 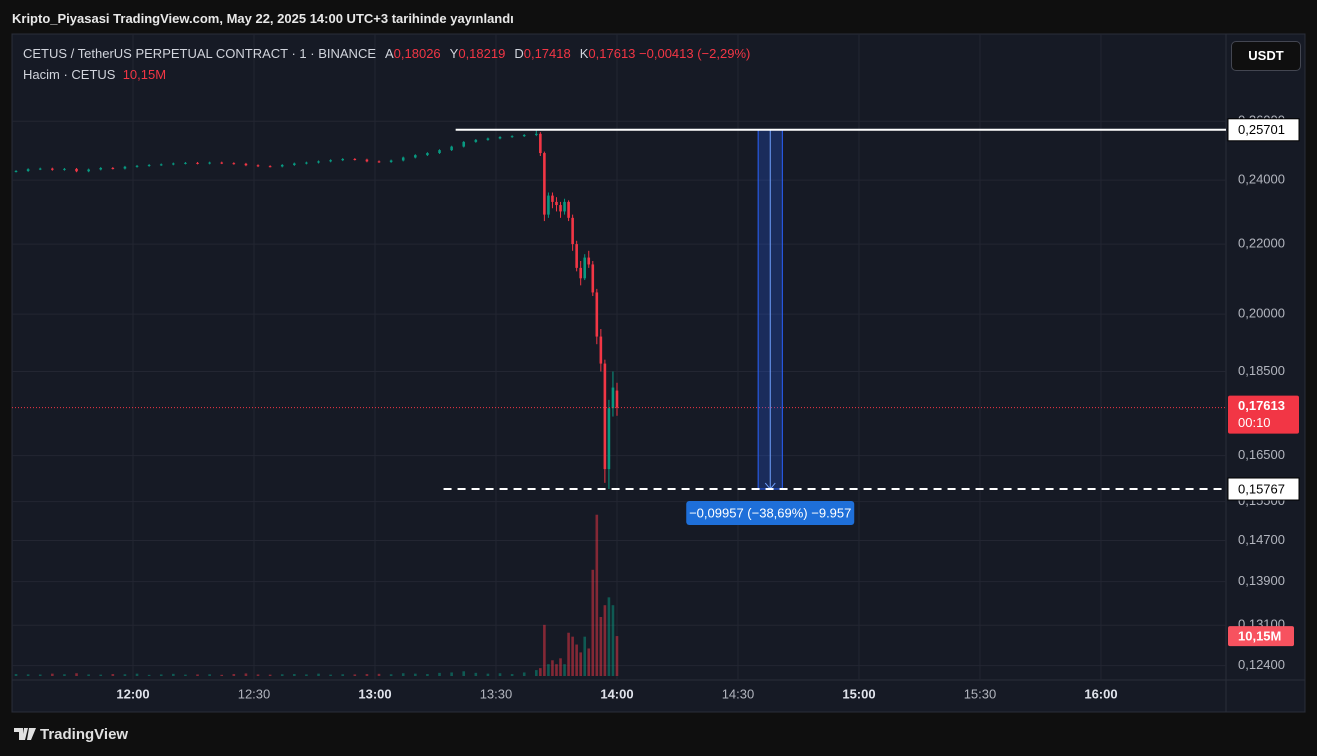 I want to click on ohlc-value: 0,18219, so click(x=482, y=53).